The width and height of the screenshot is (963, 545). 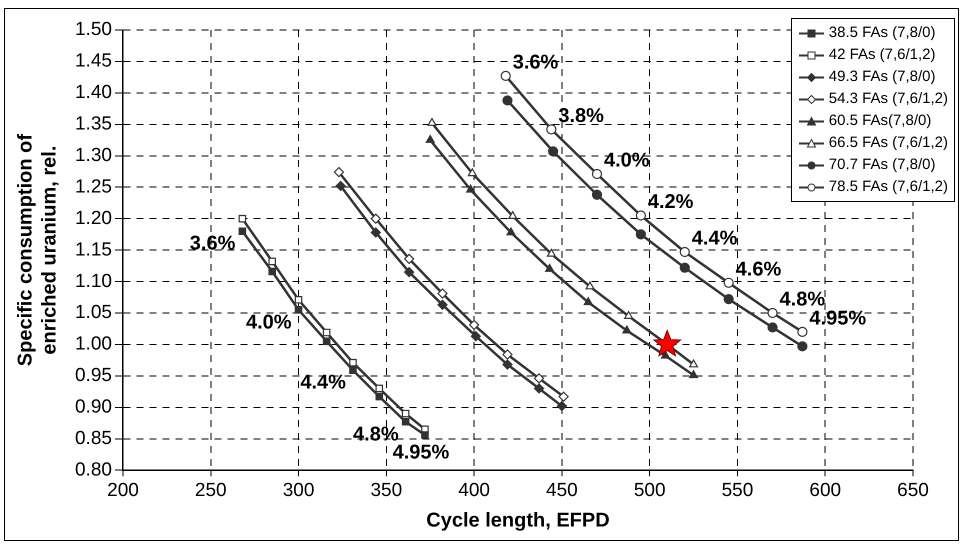 I want to click on y-tick-label: 1.50, so click(x=93, y=29).